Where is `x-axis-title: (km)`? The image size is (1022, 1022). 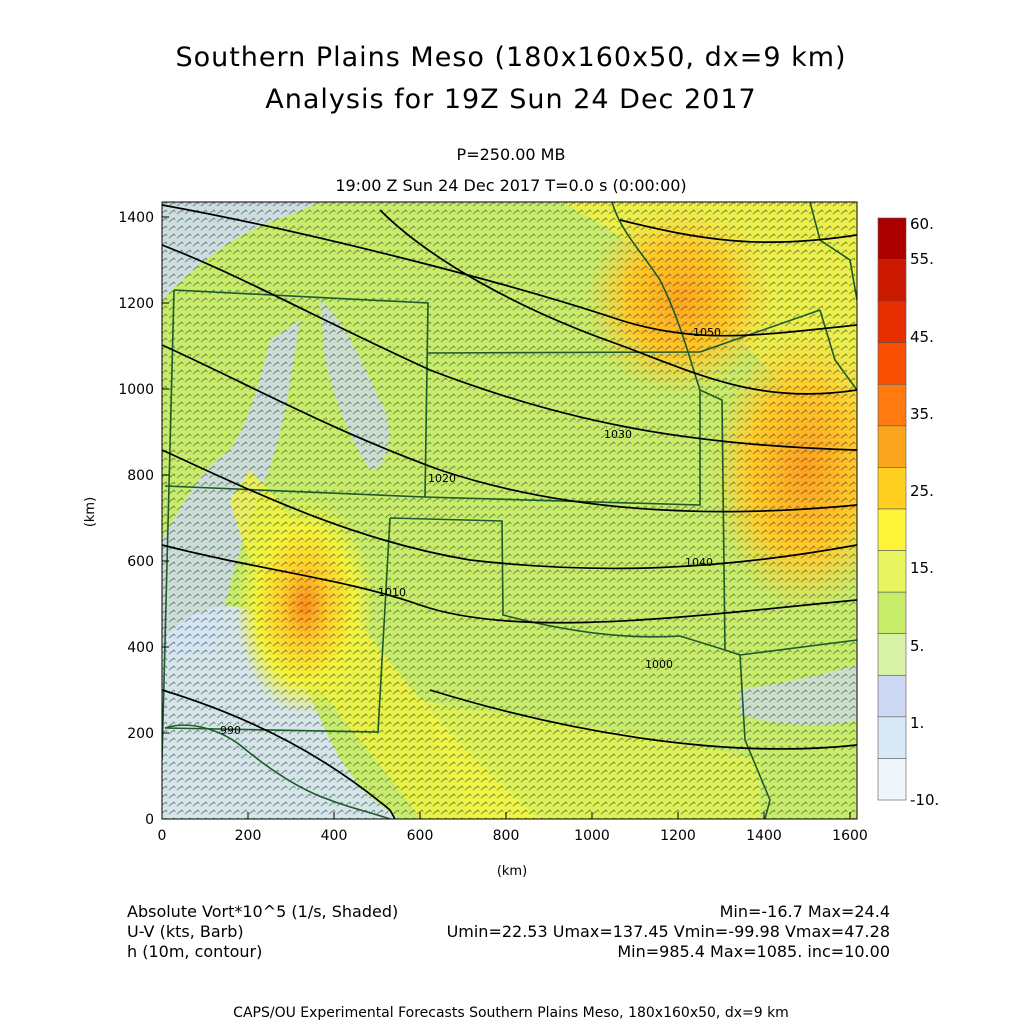
x-axis-title: (km) is located at coordinates (512, 871).